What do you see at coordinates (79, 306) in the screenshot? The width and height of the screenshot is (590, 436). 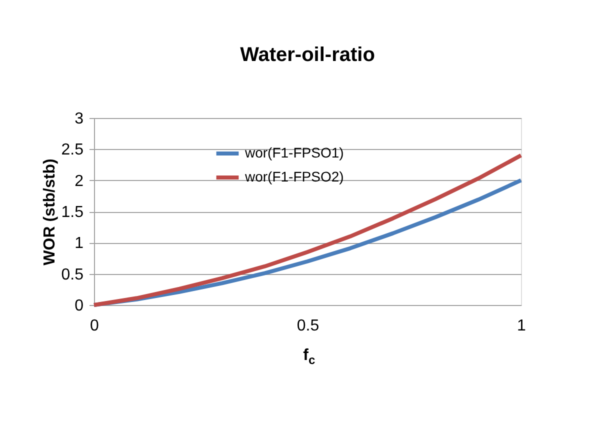 I see `y-tick-label: 0` at bounding box center [79, 306].